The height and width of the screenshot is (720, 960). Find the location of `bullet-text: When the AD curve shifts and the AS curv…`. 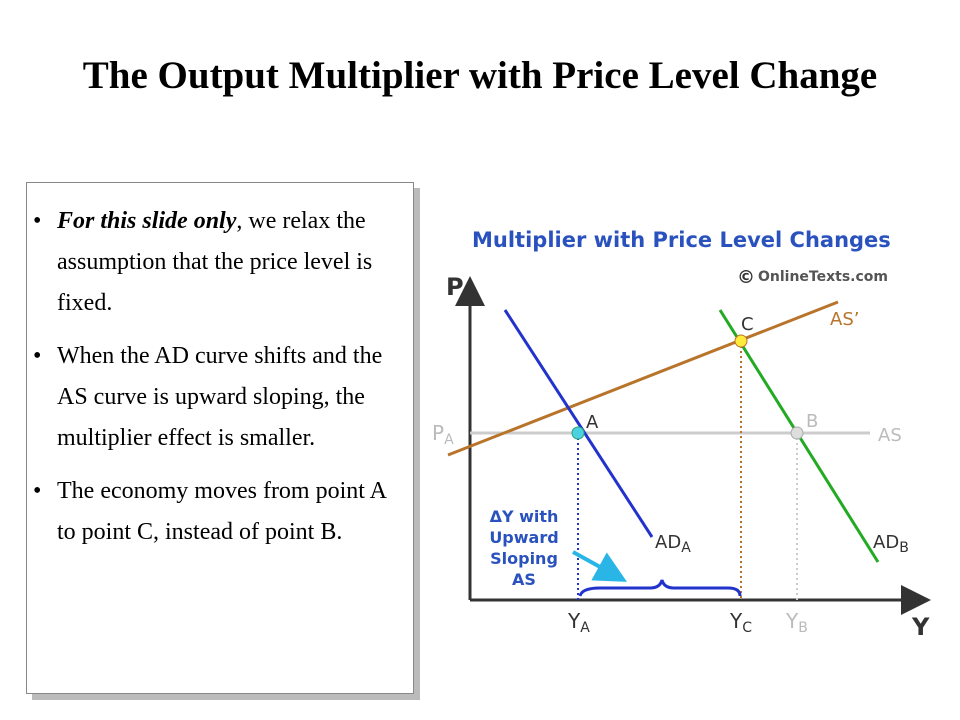

bullet-text: When the AD curve shifts and the AS curv… is located at coordinates (220, 397).